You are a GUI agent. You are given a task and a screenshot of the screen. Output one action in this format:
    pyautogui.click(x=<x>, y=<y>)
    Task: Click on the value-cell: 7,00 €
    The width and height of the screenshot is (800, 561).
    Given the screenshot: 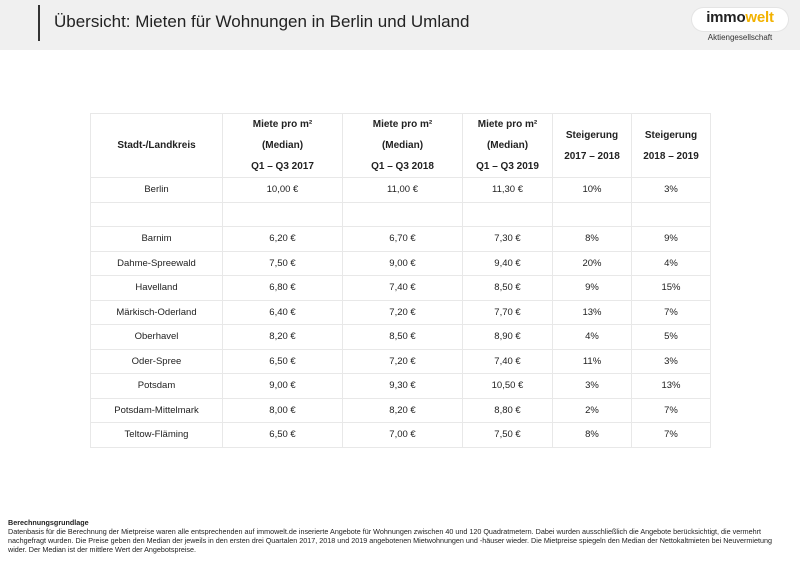 What is the action you would take?
    pyautogui.click(x=402, y=435)
    